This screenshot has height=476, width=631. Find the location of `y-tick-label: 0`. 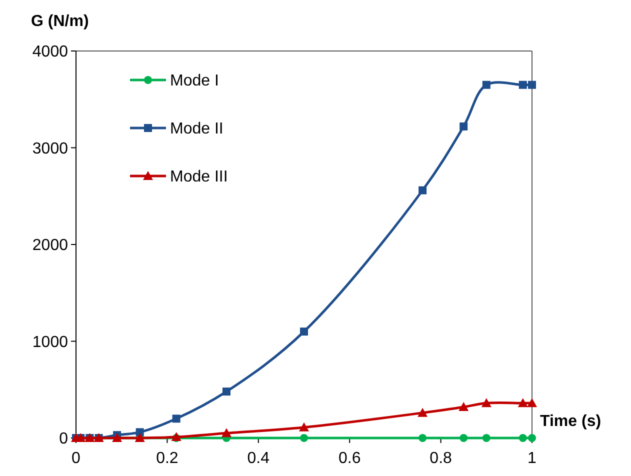

y-tick-label: 0 is located at coordinates (63, 439).